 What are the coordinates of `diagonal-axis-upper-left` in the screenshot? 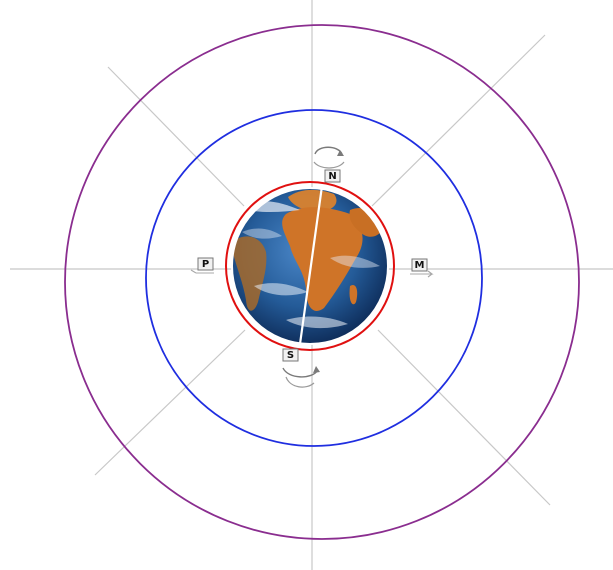 It's located at (176, 136).